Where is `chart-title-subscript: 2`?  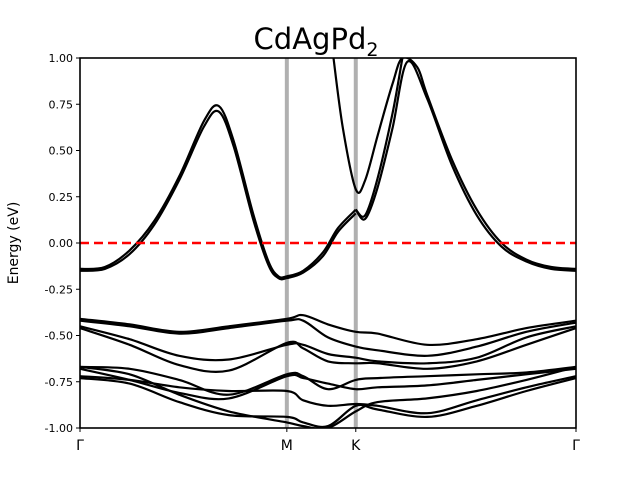 chart-title-subscript: 2 is located at coordinates (372, 50).